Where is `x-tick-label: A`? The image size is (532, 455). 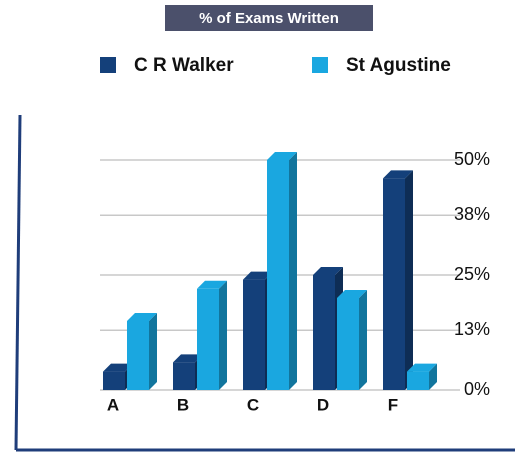 x-tick-label: A is located at coordinates (113, 404).